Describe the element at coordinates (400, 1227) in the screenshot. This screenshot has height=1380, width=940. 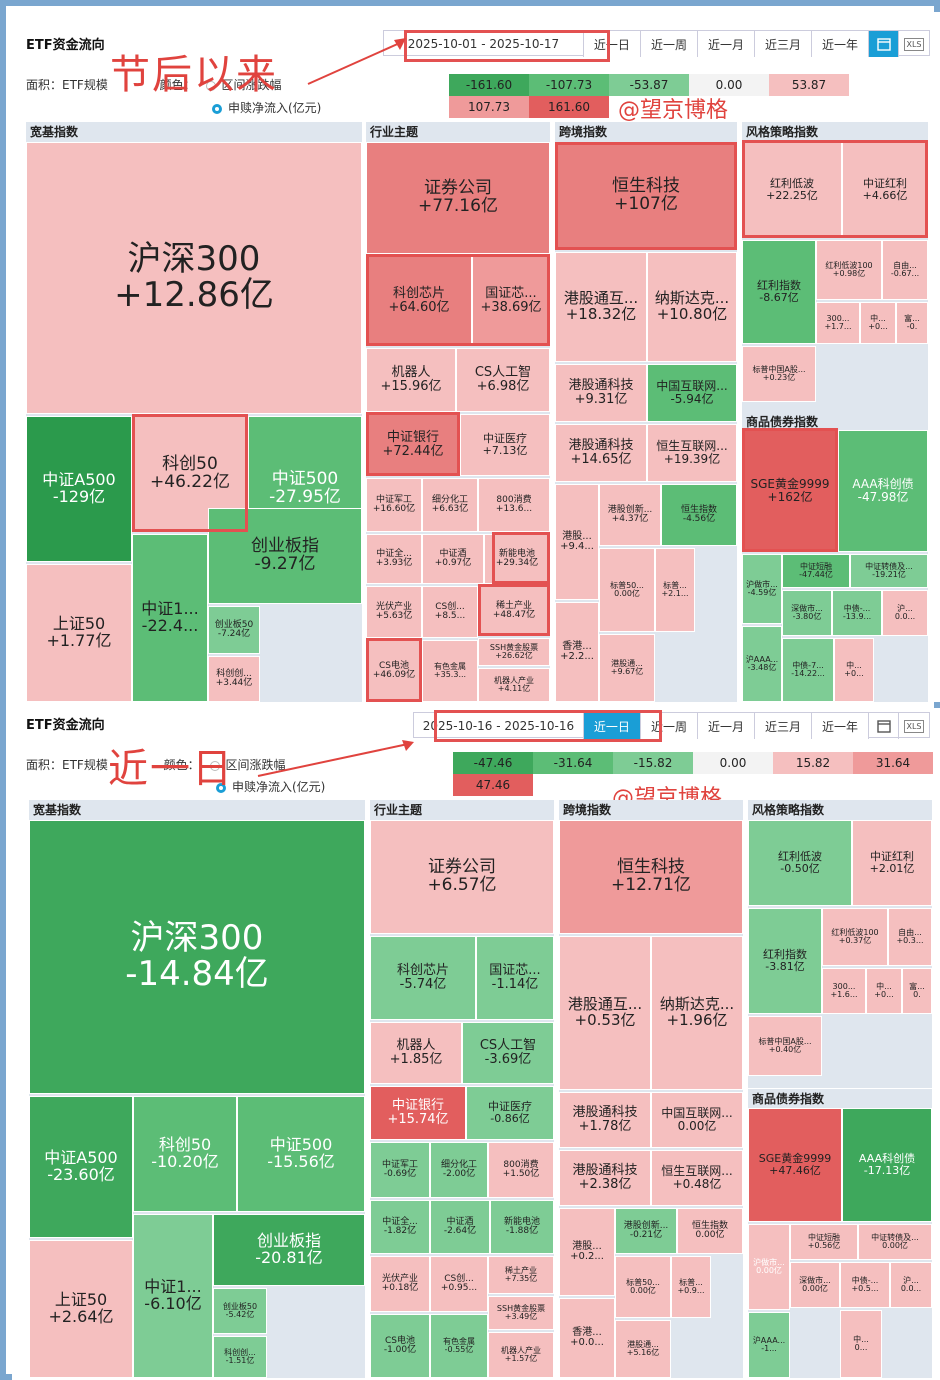
I see `treemap-tile: 中证全... -1.82亿` at that location.